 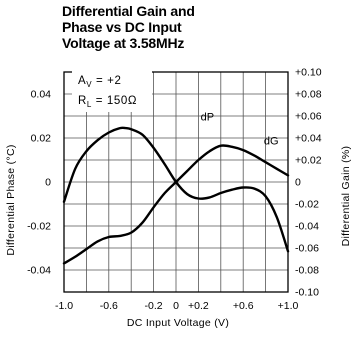 I want to click on x-tick-label: -0.2, so click(x=154, y=306).